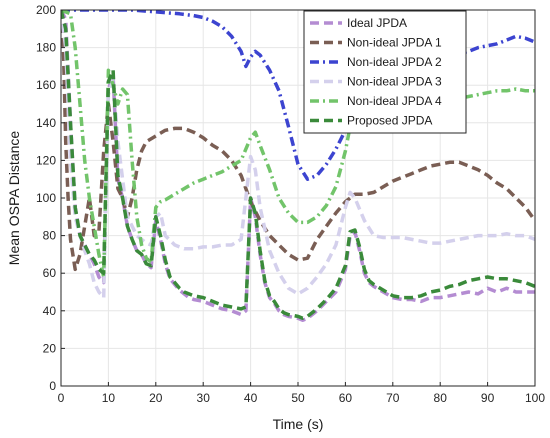  Describe the element at coordinates (535, 398) in the screenshot. I see `x-tick-label: 100` at that location.